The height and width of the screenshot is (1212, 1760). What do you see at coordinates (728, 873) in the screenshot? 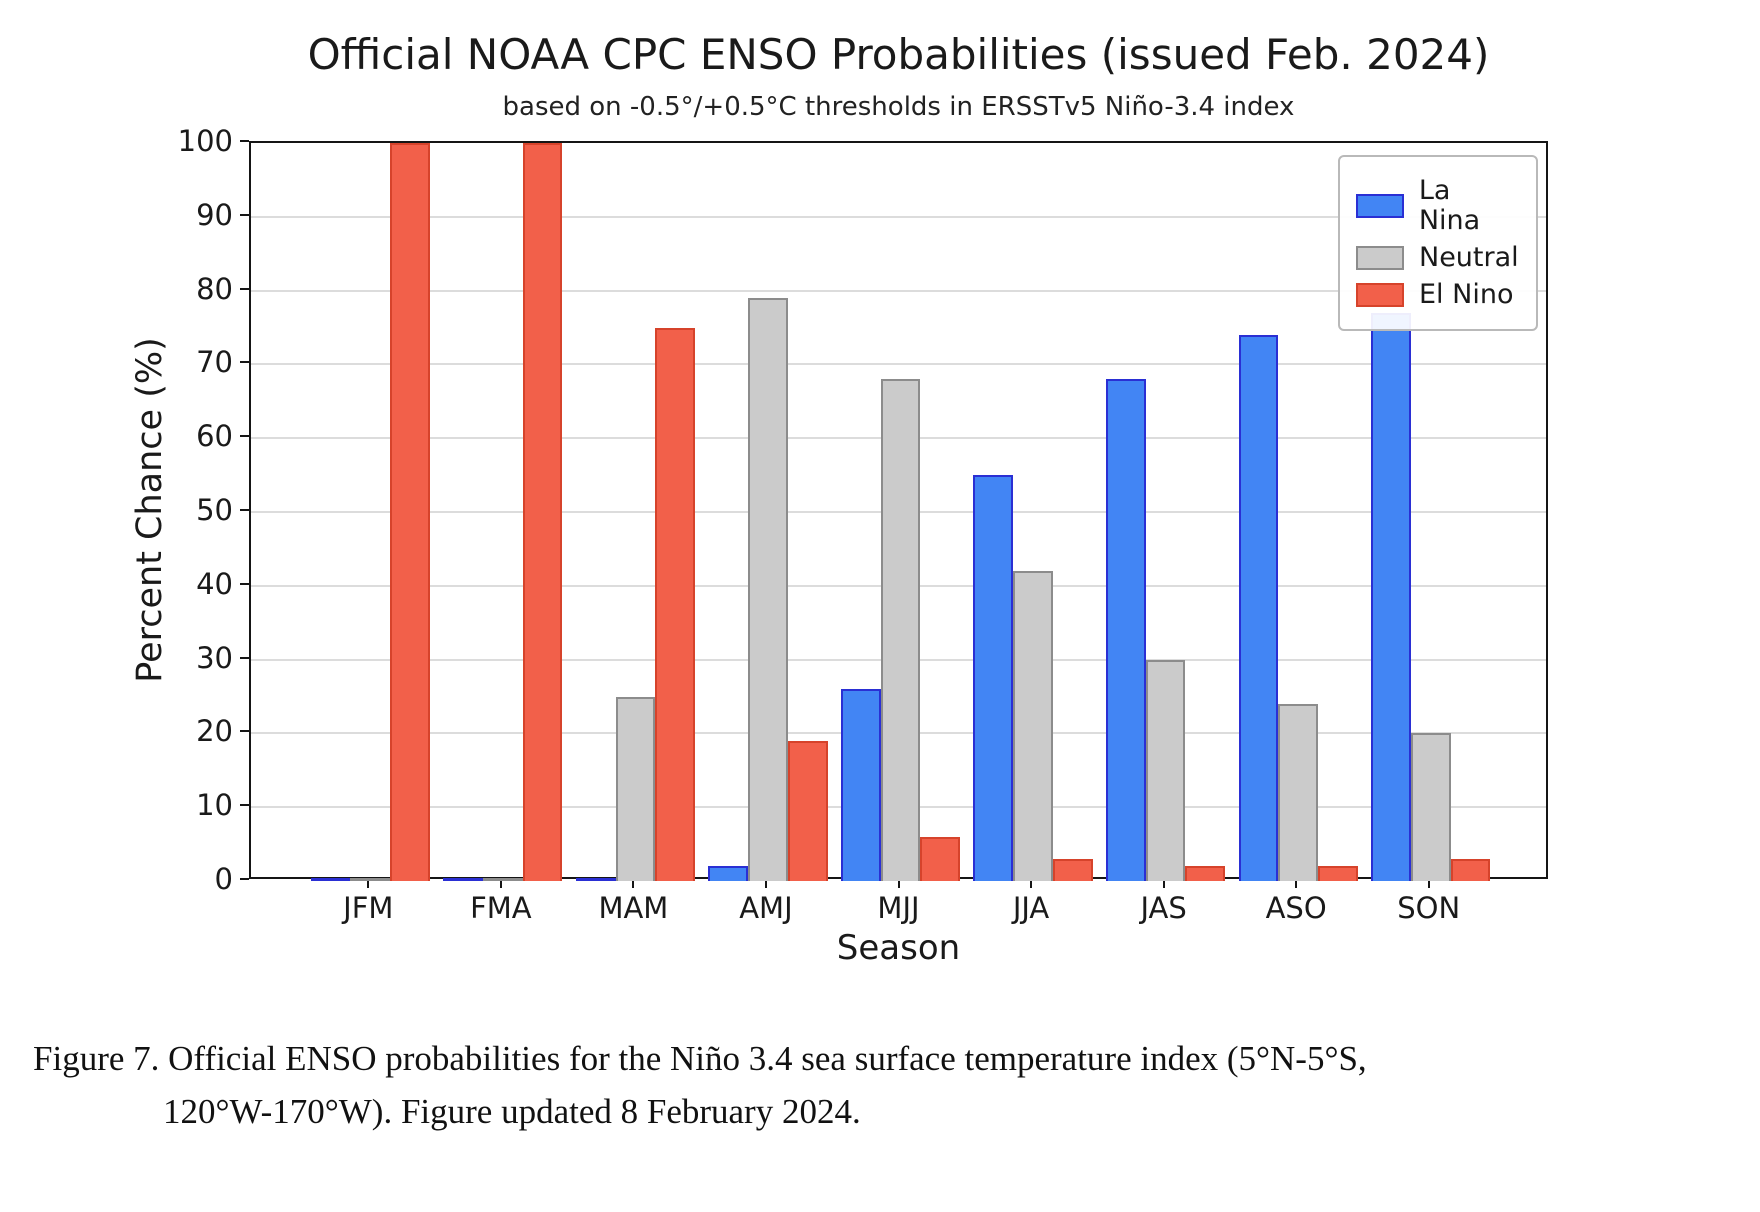
I see `bar-la-nina-amj` at bounding box center [728, 873].